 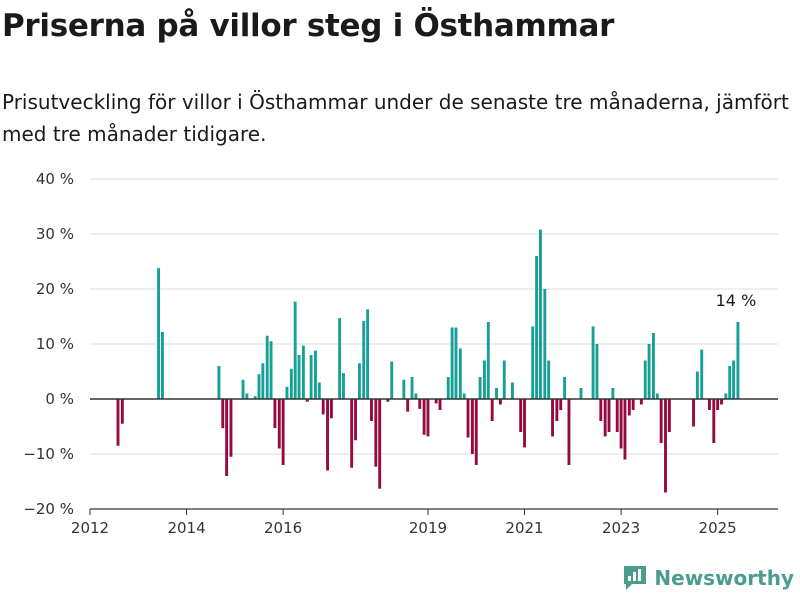 What do you see at coordinates (55, 179) in the screenshot?
I see `y-tick-label: 40 %` at bounding box center [55, 179].